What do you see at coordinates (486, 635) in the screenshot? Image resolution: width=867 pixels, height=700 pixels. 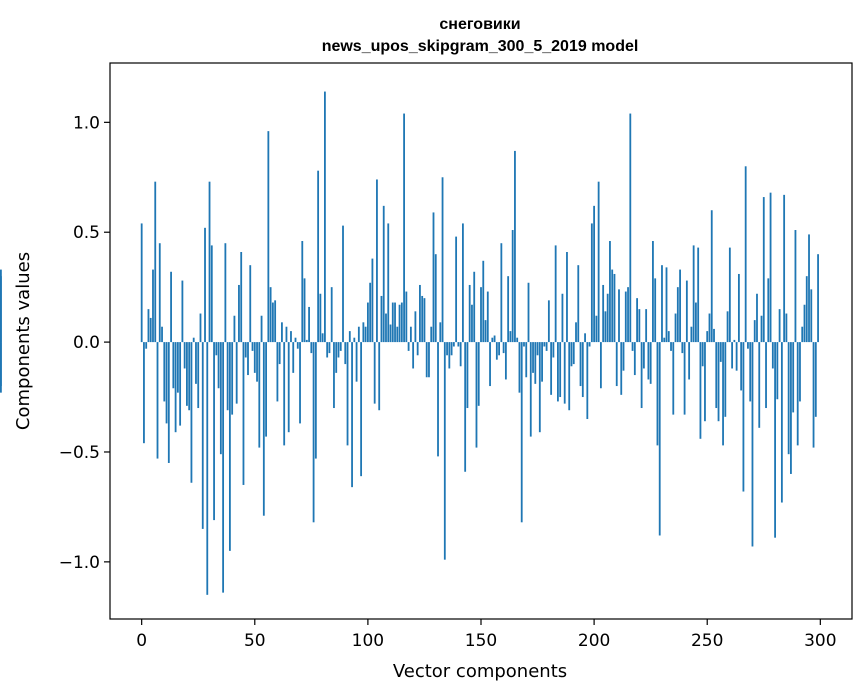 I see `x-axis: 0 50 100 150 200 250 300` at bounding box center [486, 635].